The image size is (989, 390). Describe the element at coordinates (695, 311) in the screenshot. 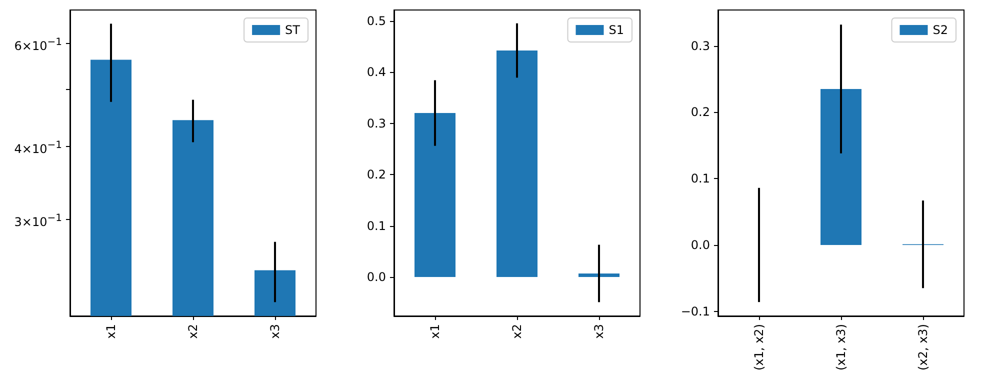

I see `y-tick-label: −0.1` at that location.